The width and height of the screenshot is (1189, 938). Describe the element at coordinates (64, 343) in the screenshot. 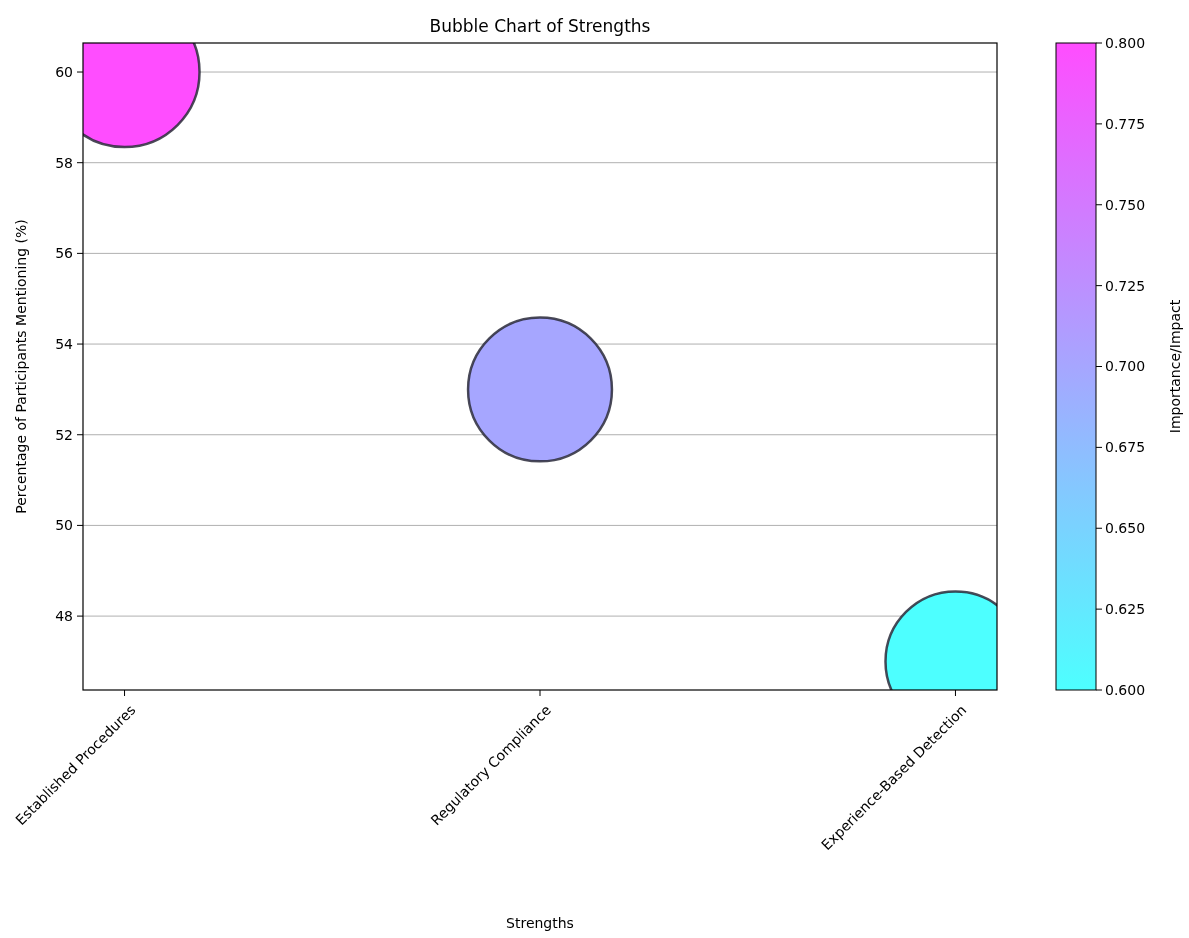

I see `y-tick-label: 54` at that location.